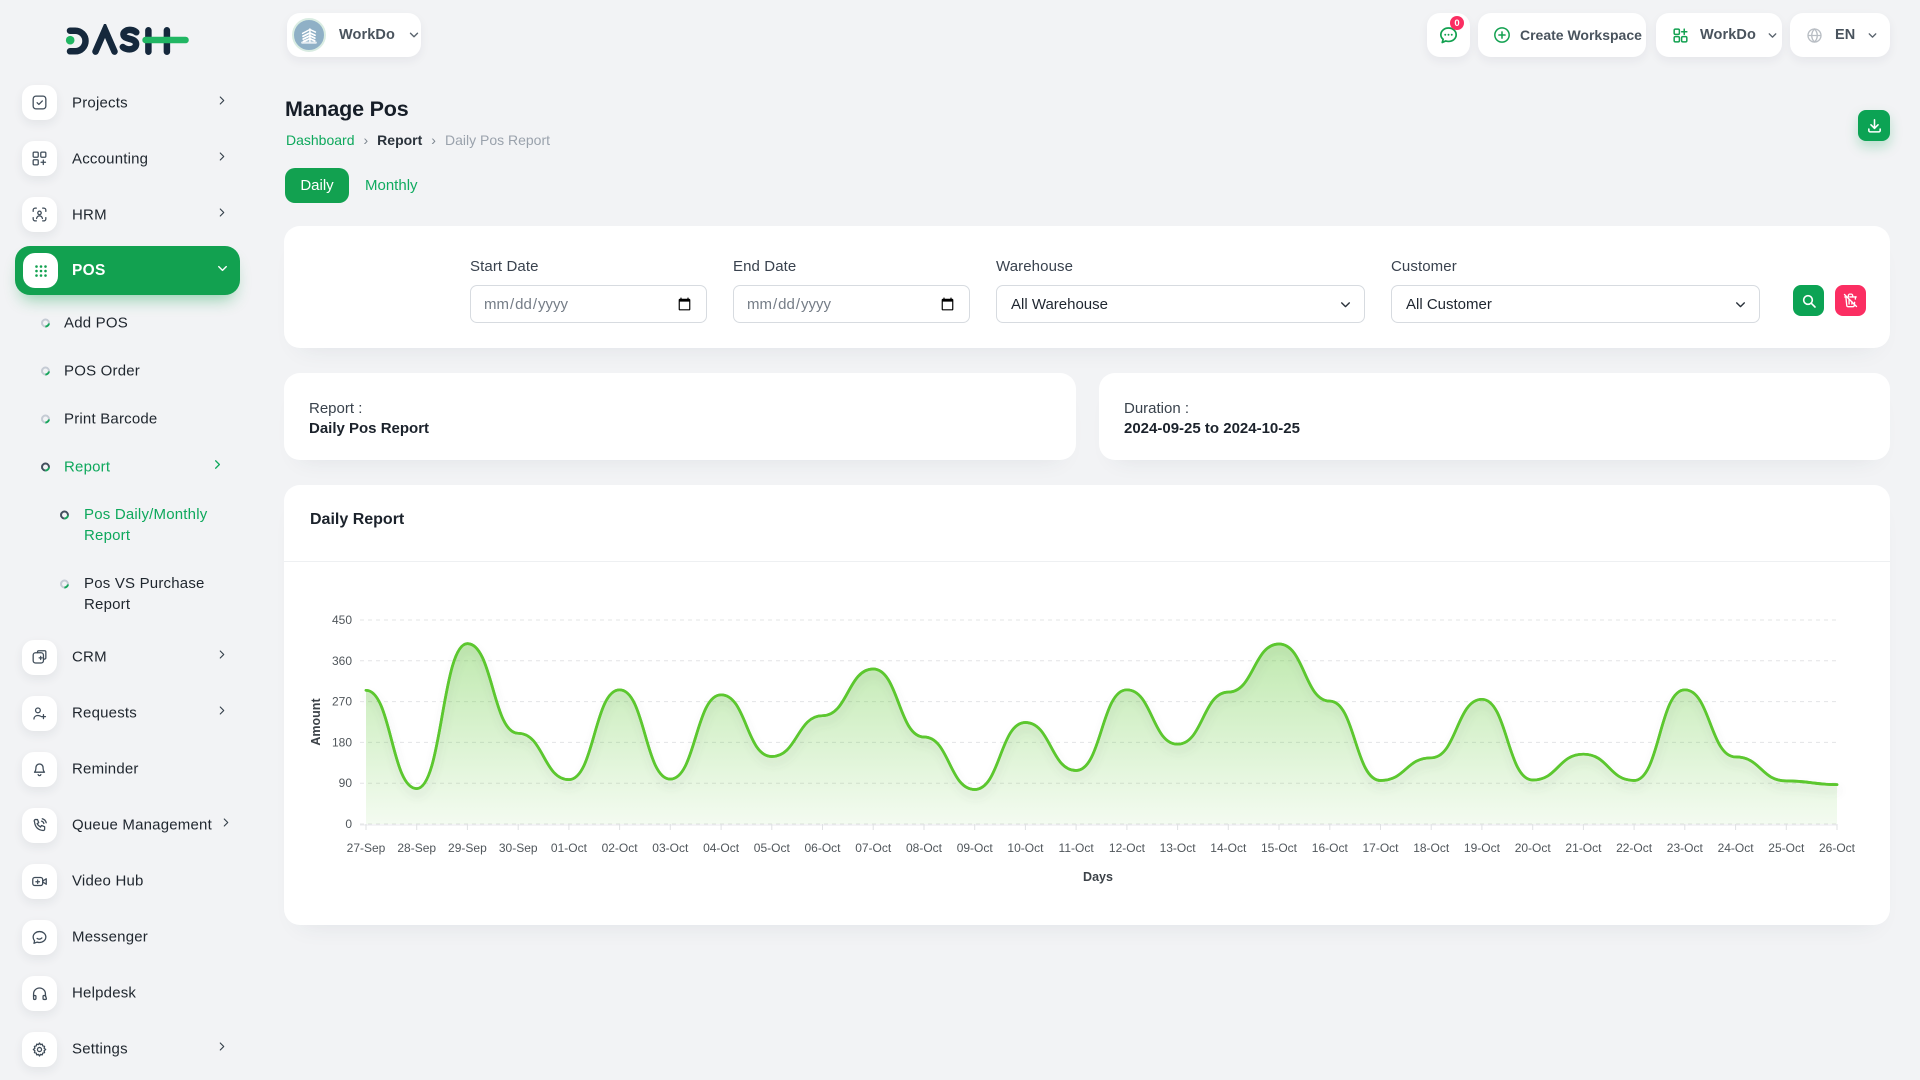 The image size is (1920, 1080). What do you see at coordinates (670, 848) in the screenshot?
I see `svg-text: 03-Oct` at bounding box center [670, 848].